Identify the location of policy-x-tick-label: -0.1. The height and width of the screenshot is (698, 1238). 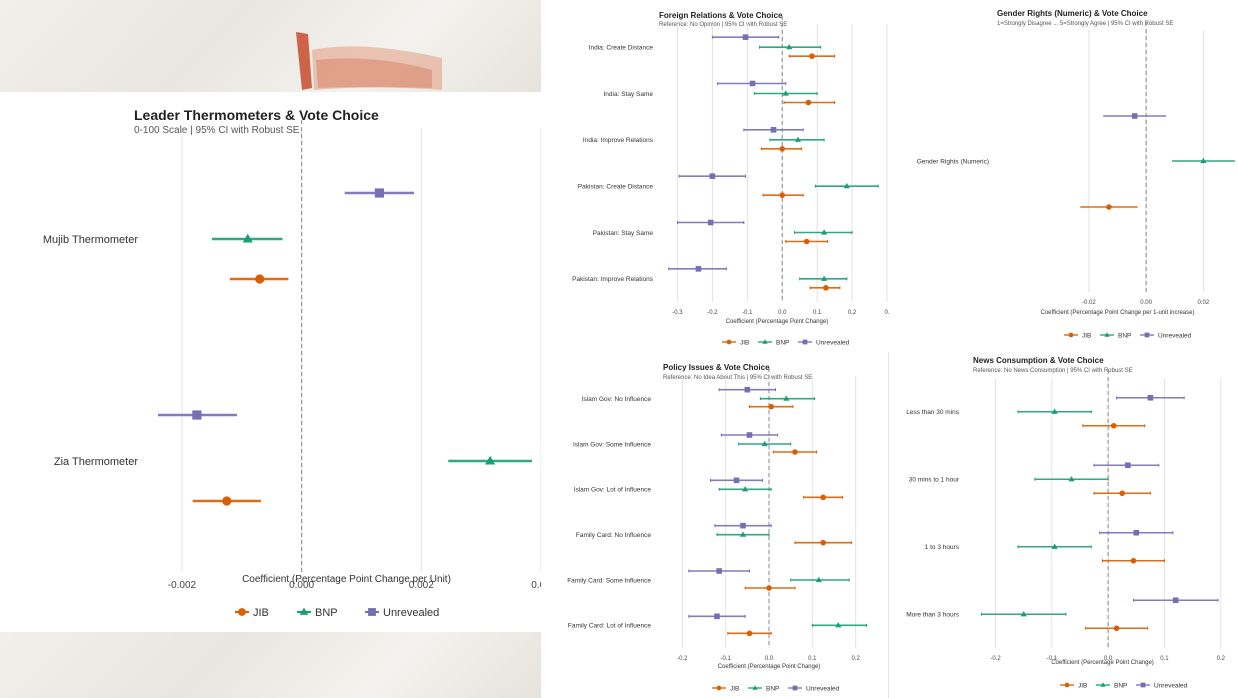
(725, 659).